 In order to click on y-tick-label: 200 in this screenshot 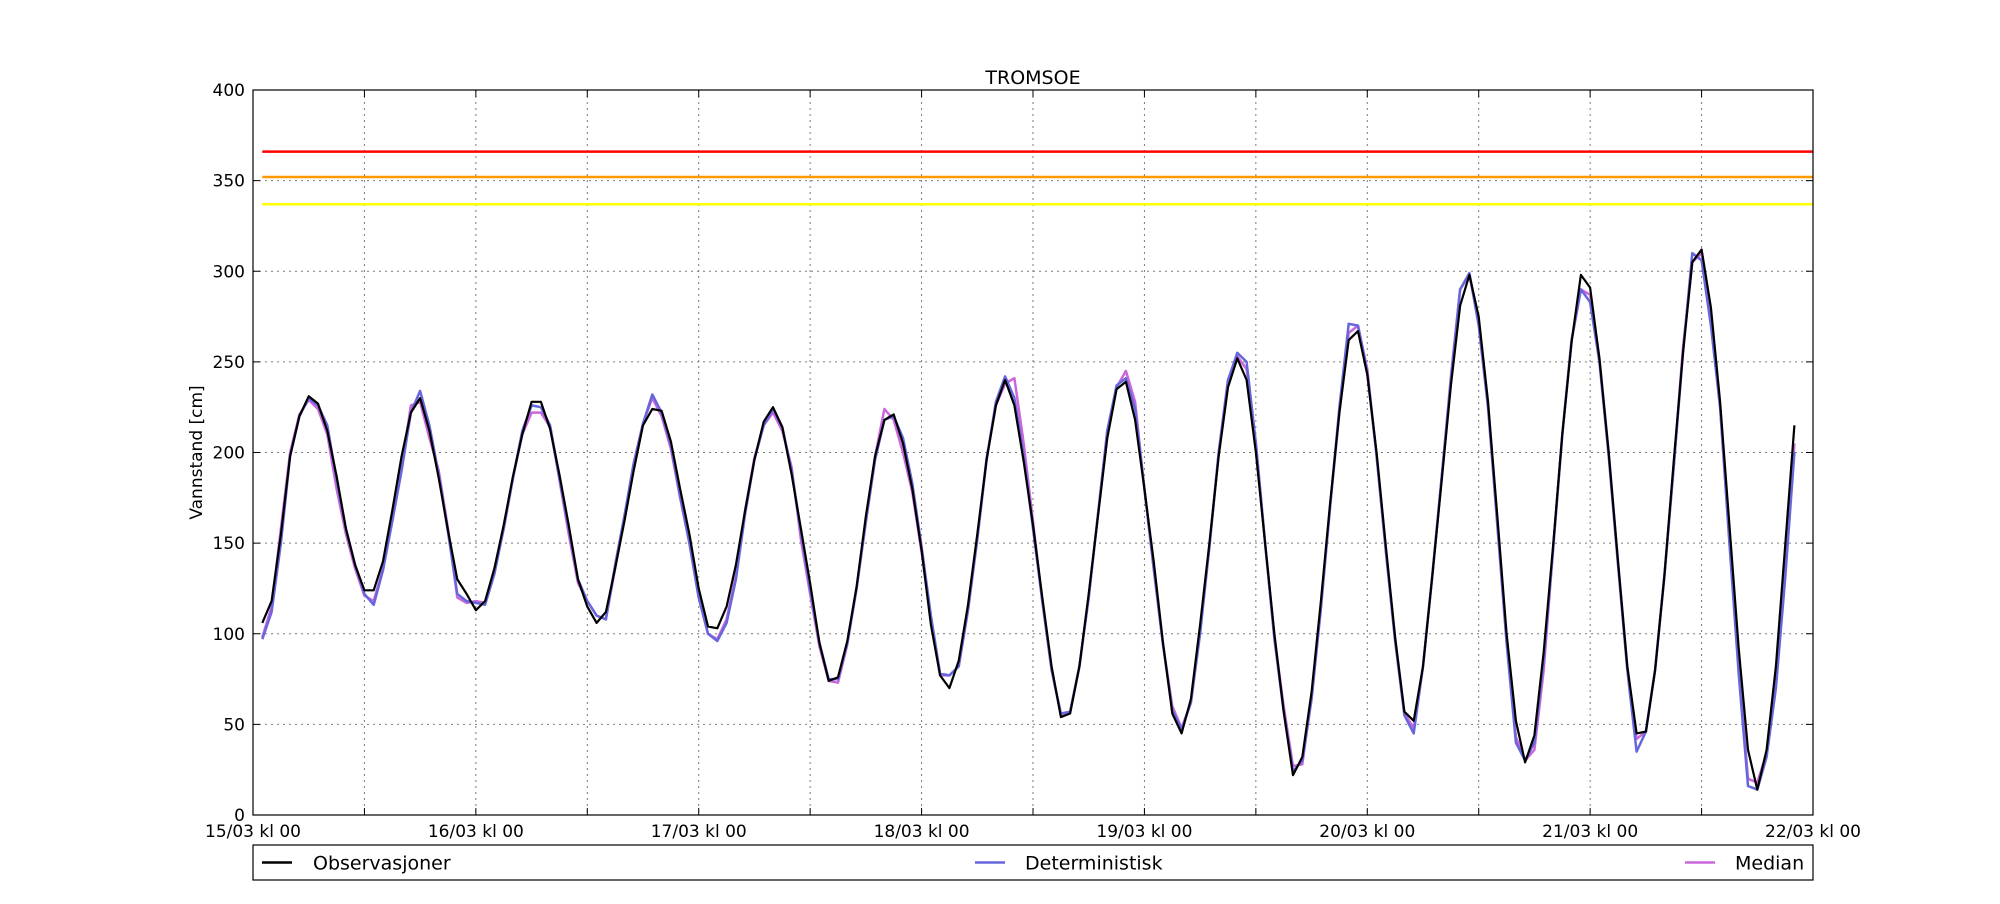, I will do `click(229, 454)`.